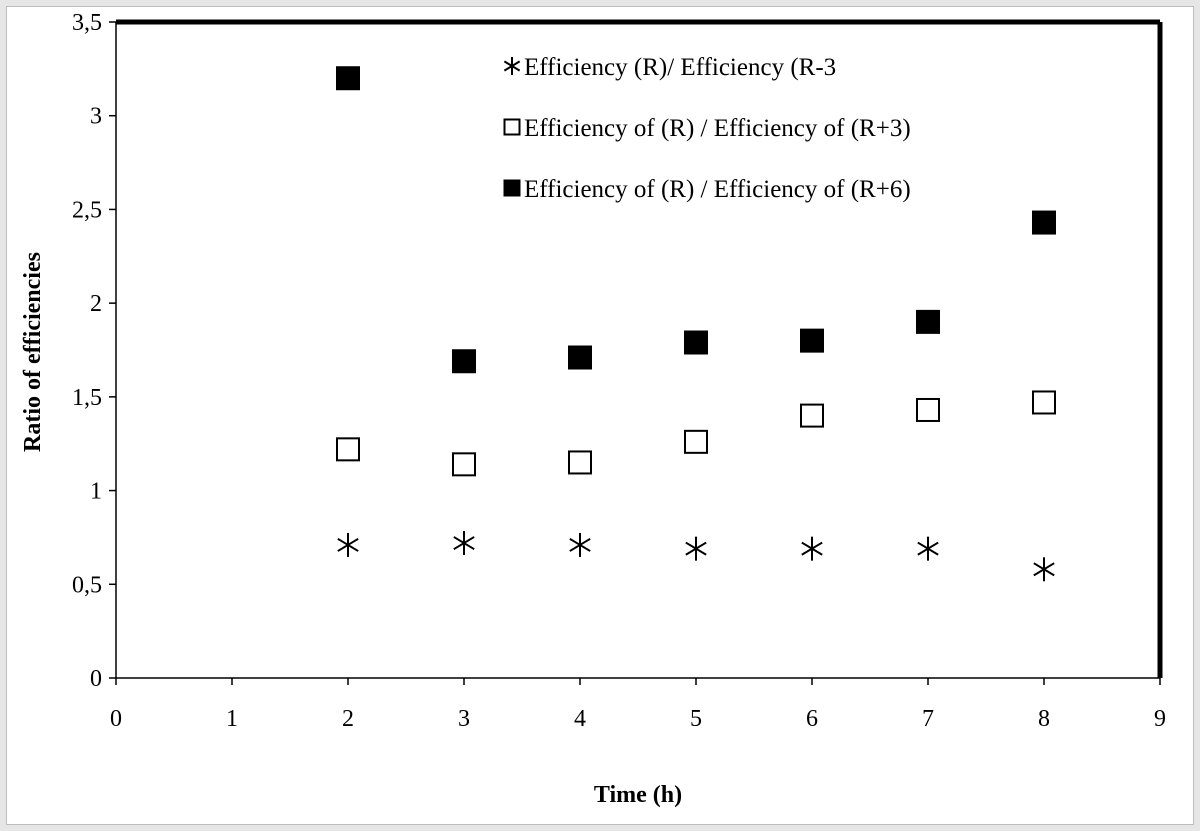 This screenshot has width=1200, height=831. Describe the element at coordinates (94, 351) in the screenshot. I see `y-axis-ticks: 0 0,5 1 1,5 2 2,5 3 3,5` at that location.